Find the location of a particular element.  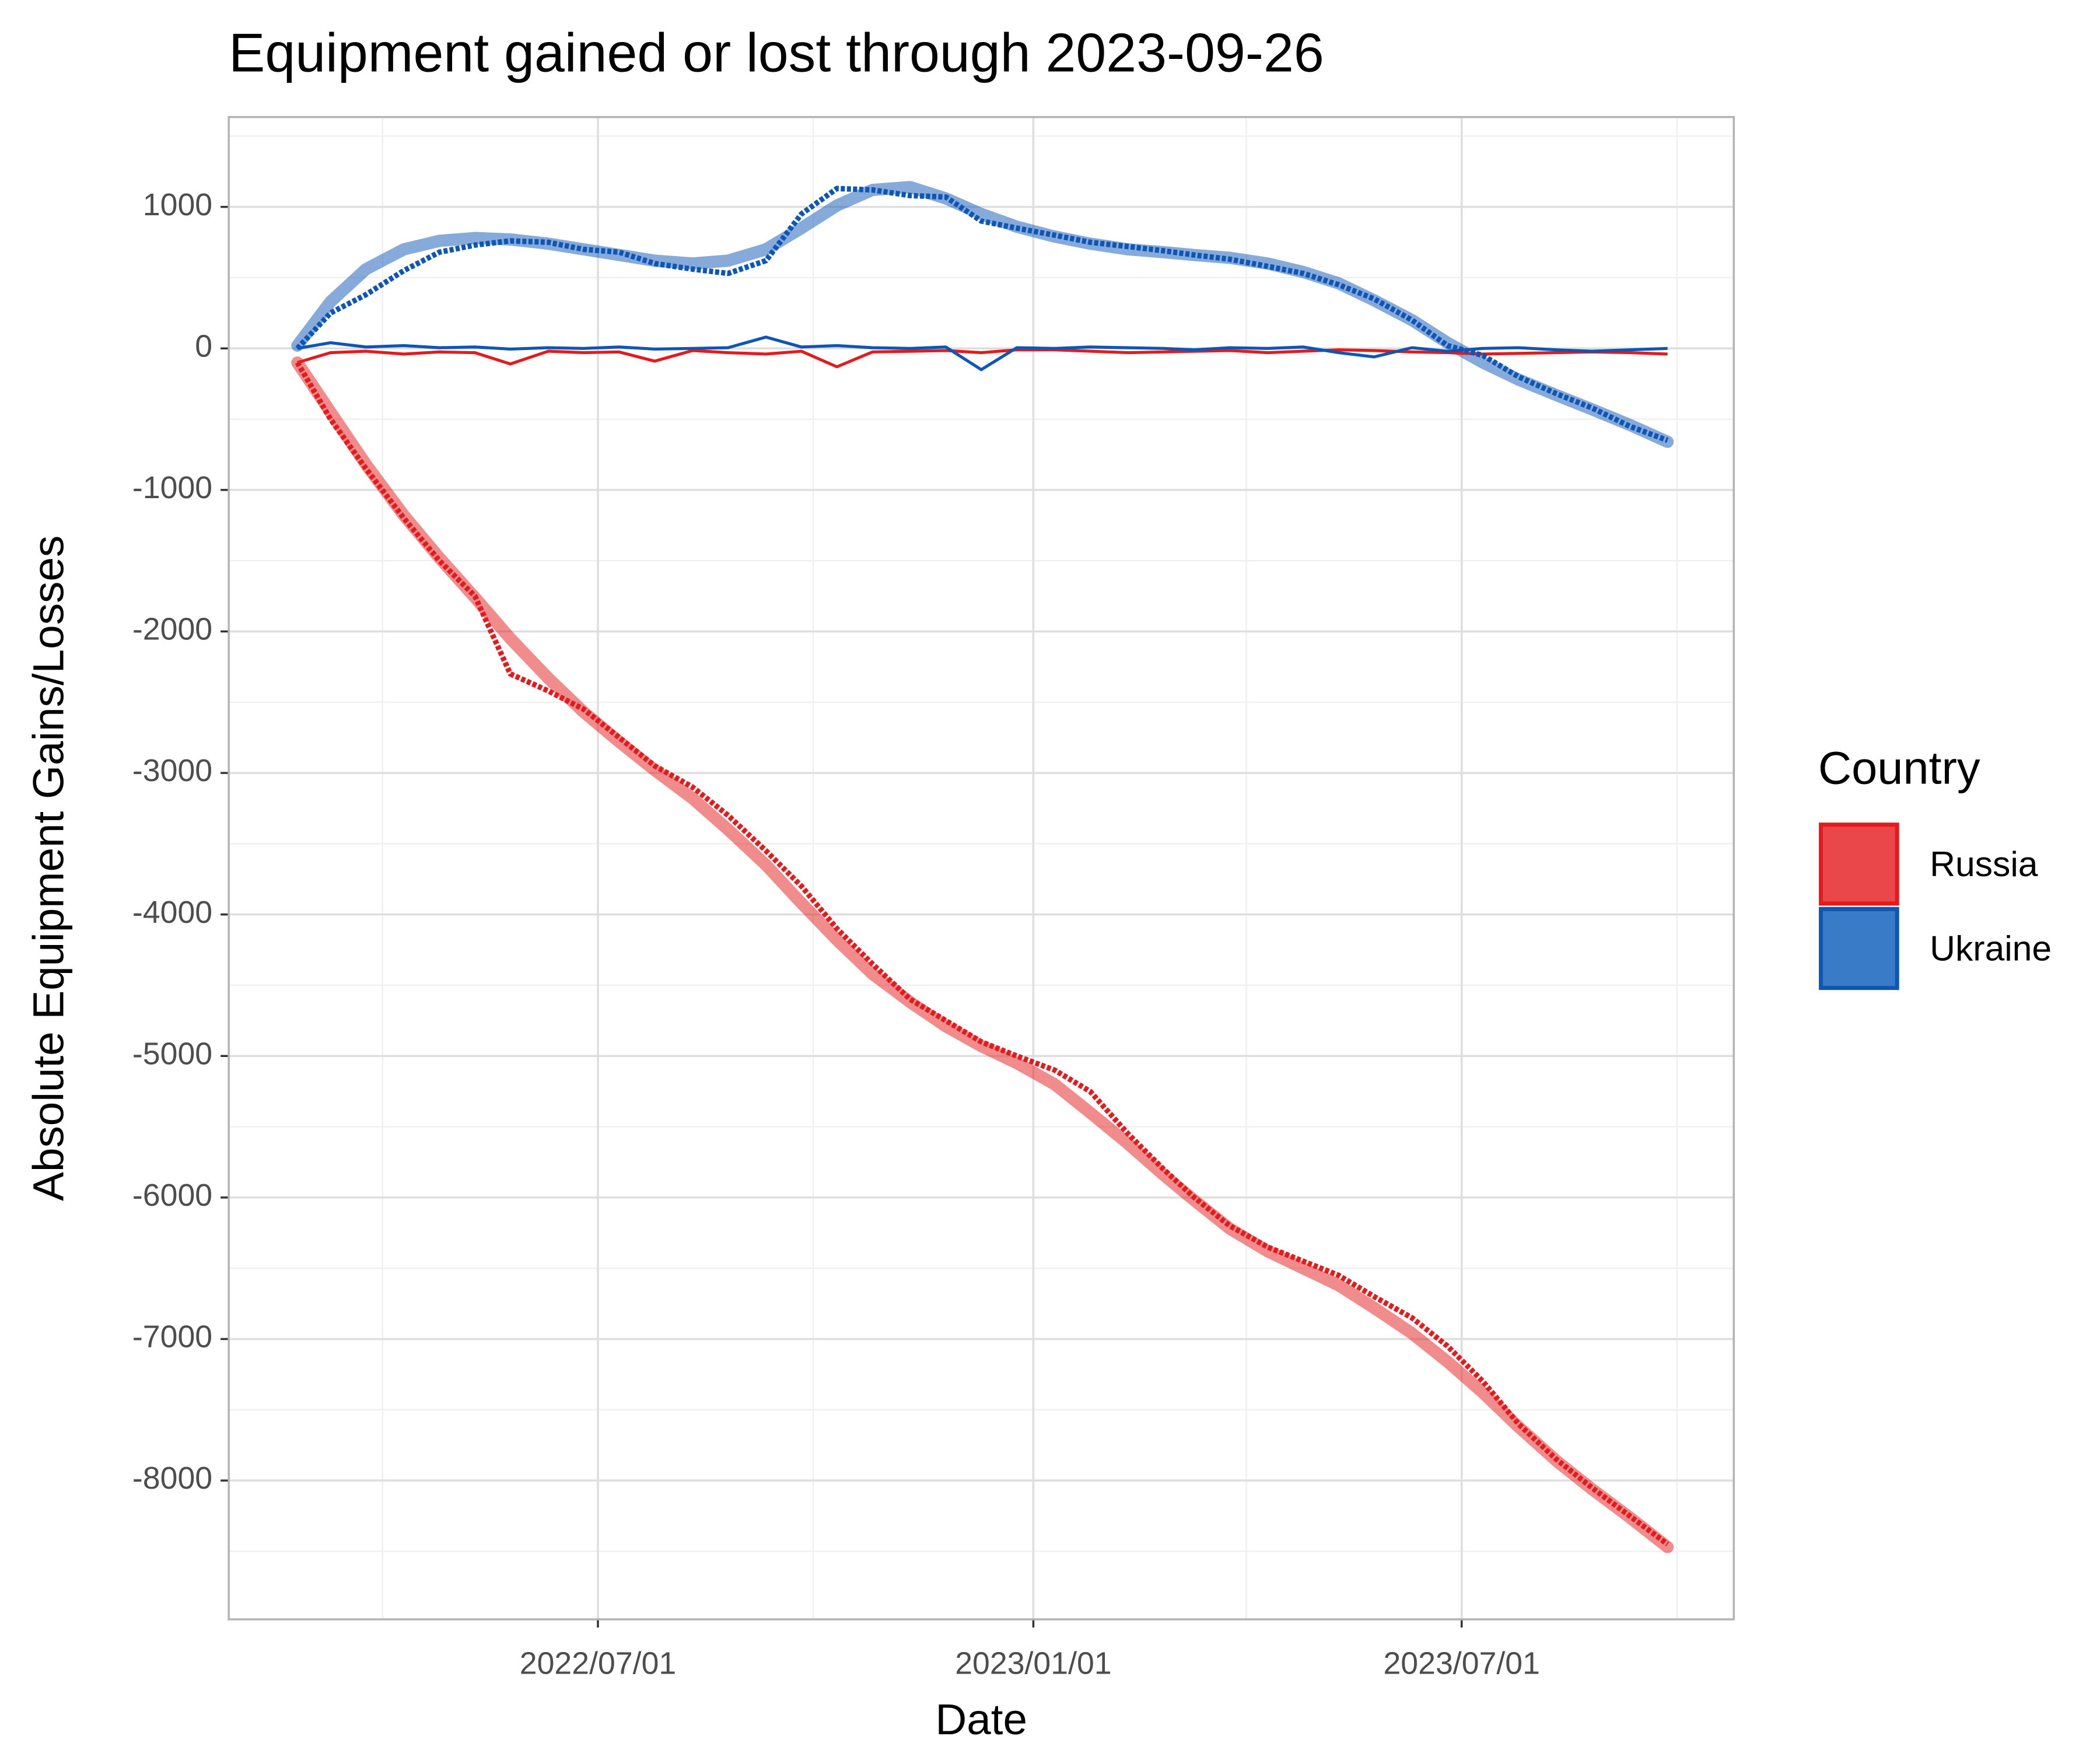

legend-label: Russia is located at coordinates (1984, 864).